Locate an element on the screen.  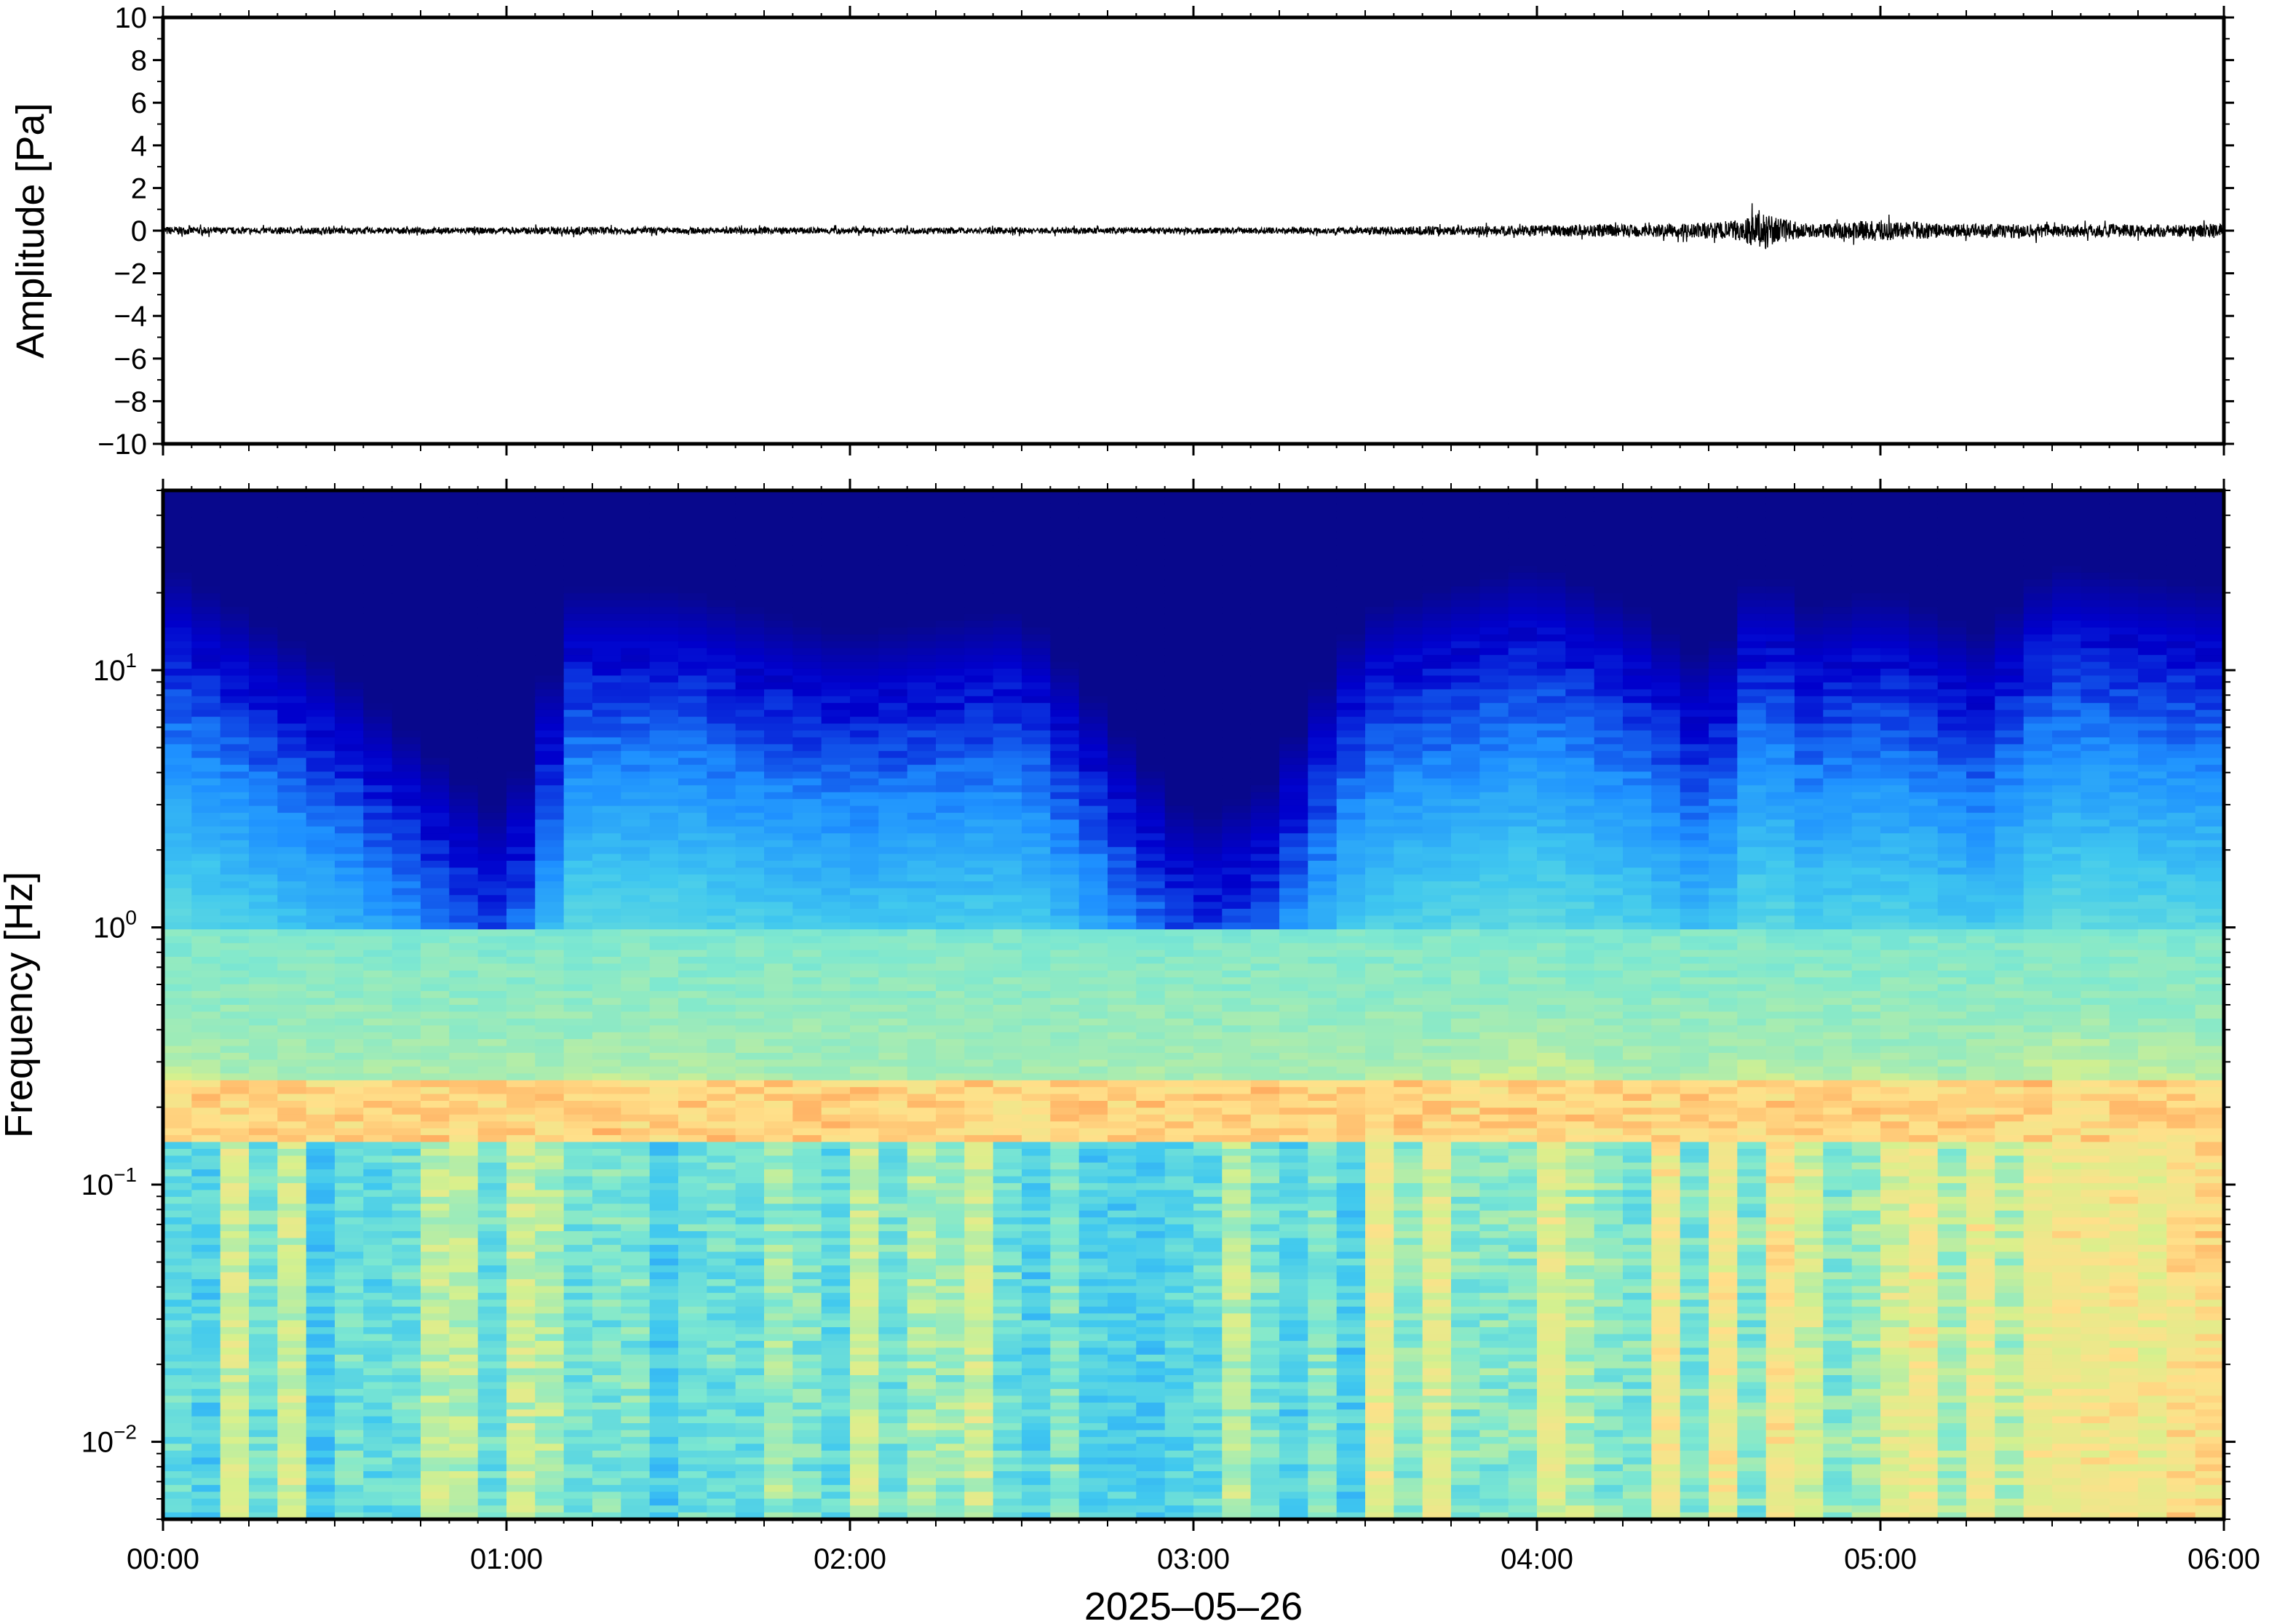
spectrogram-column is located at coordinates (807, 1004).